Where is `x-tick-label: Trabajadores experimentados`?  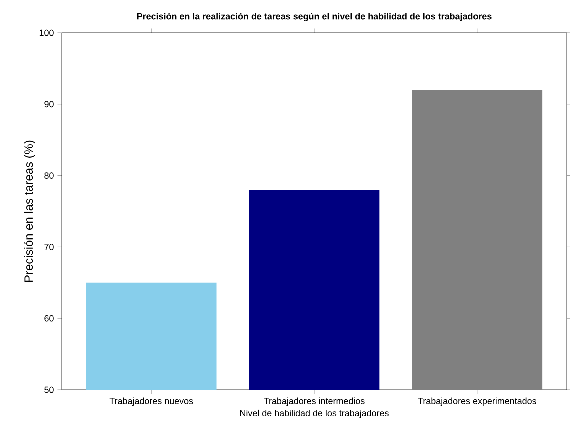
x-tick-label: Trabajadores experimentados is located at coordinates (477, 402).